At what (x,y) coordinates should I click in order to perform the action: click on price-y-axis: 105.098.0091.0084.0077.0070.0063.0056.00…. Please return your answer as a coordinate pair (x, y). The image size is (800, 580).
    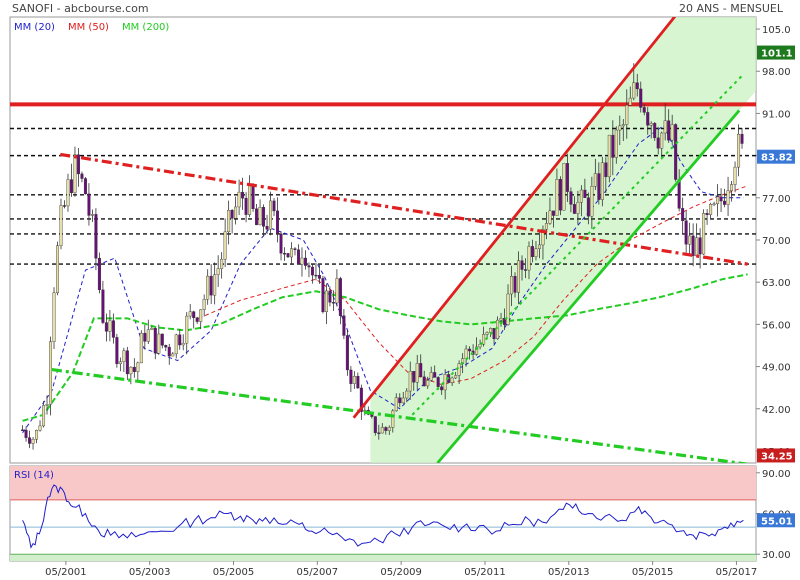
    Looking at the image, I should click on (775, 244).